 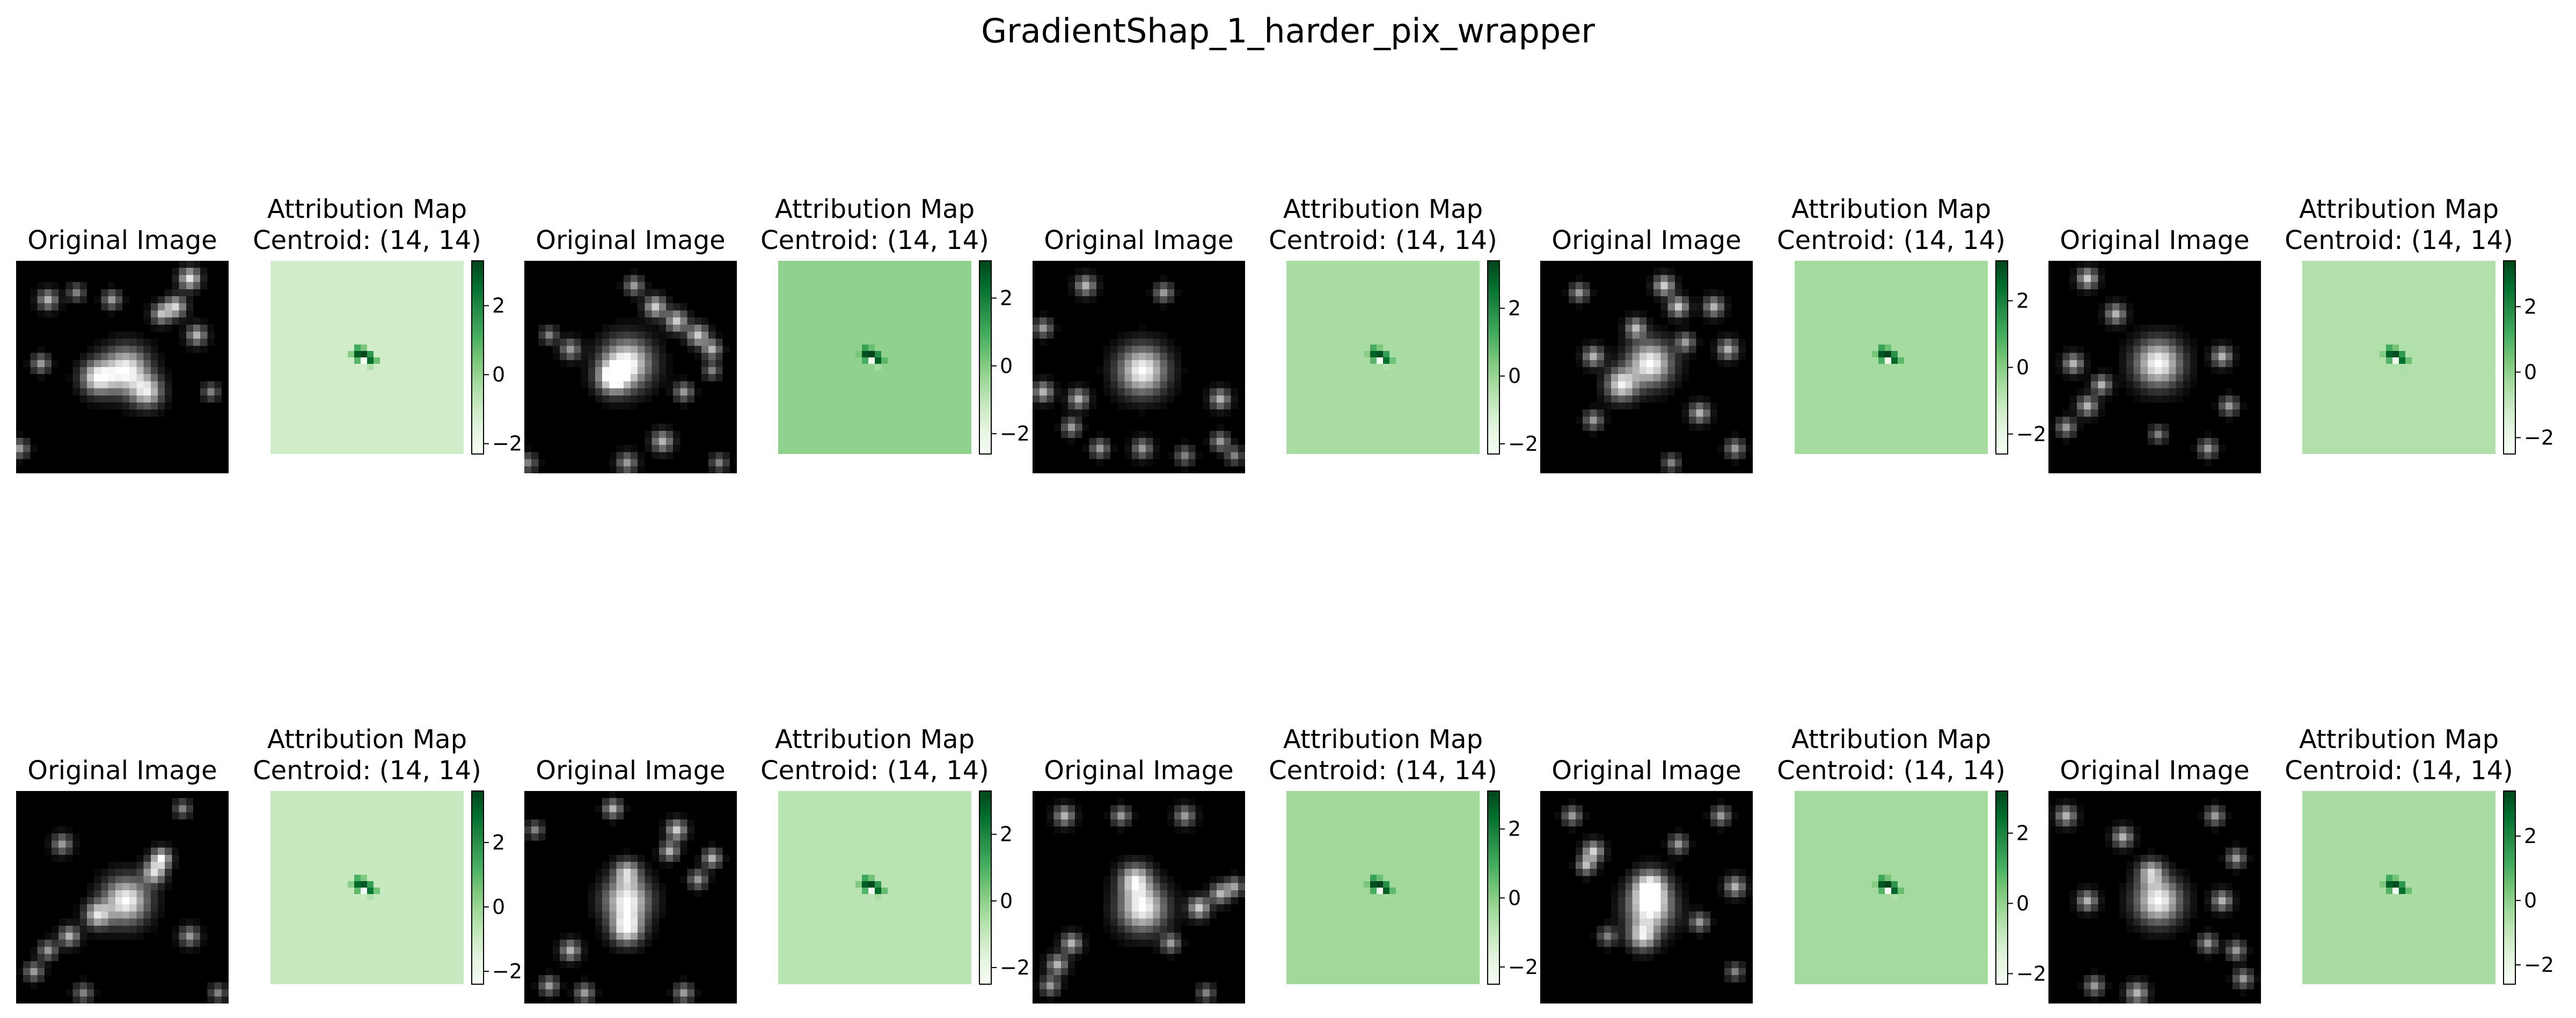 I want to click on figure-suptitle: GradientShap_1_harder_pix_wrapper, so click(x=1288, y=30).